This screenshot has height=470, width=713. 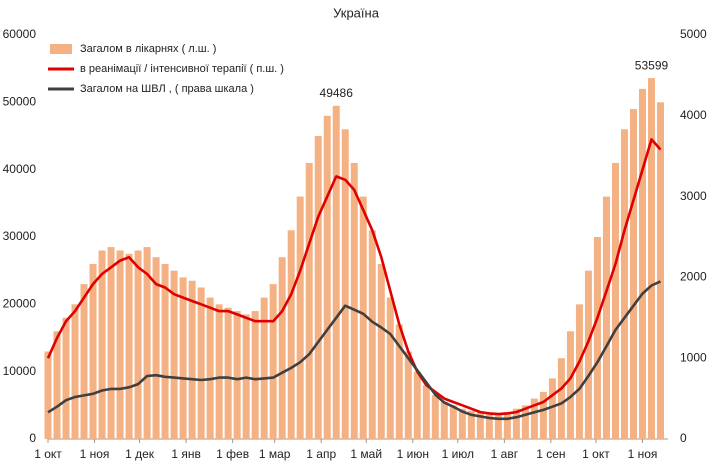 I want to click on x-tick-label: 1 янв, so click(x=186, y=454).